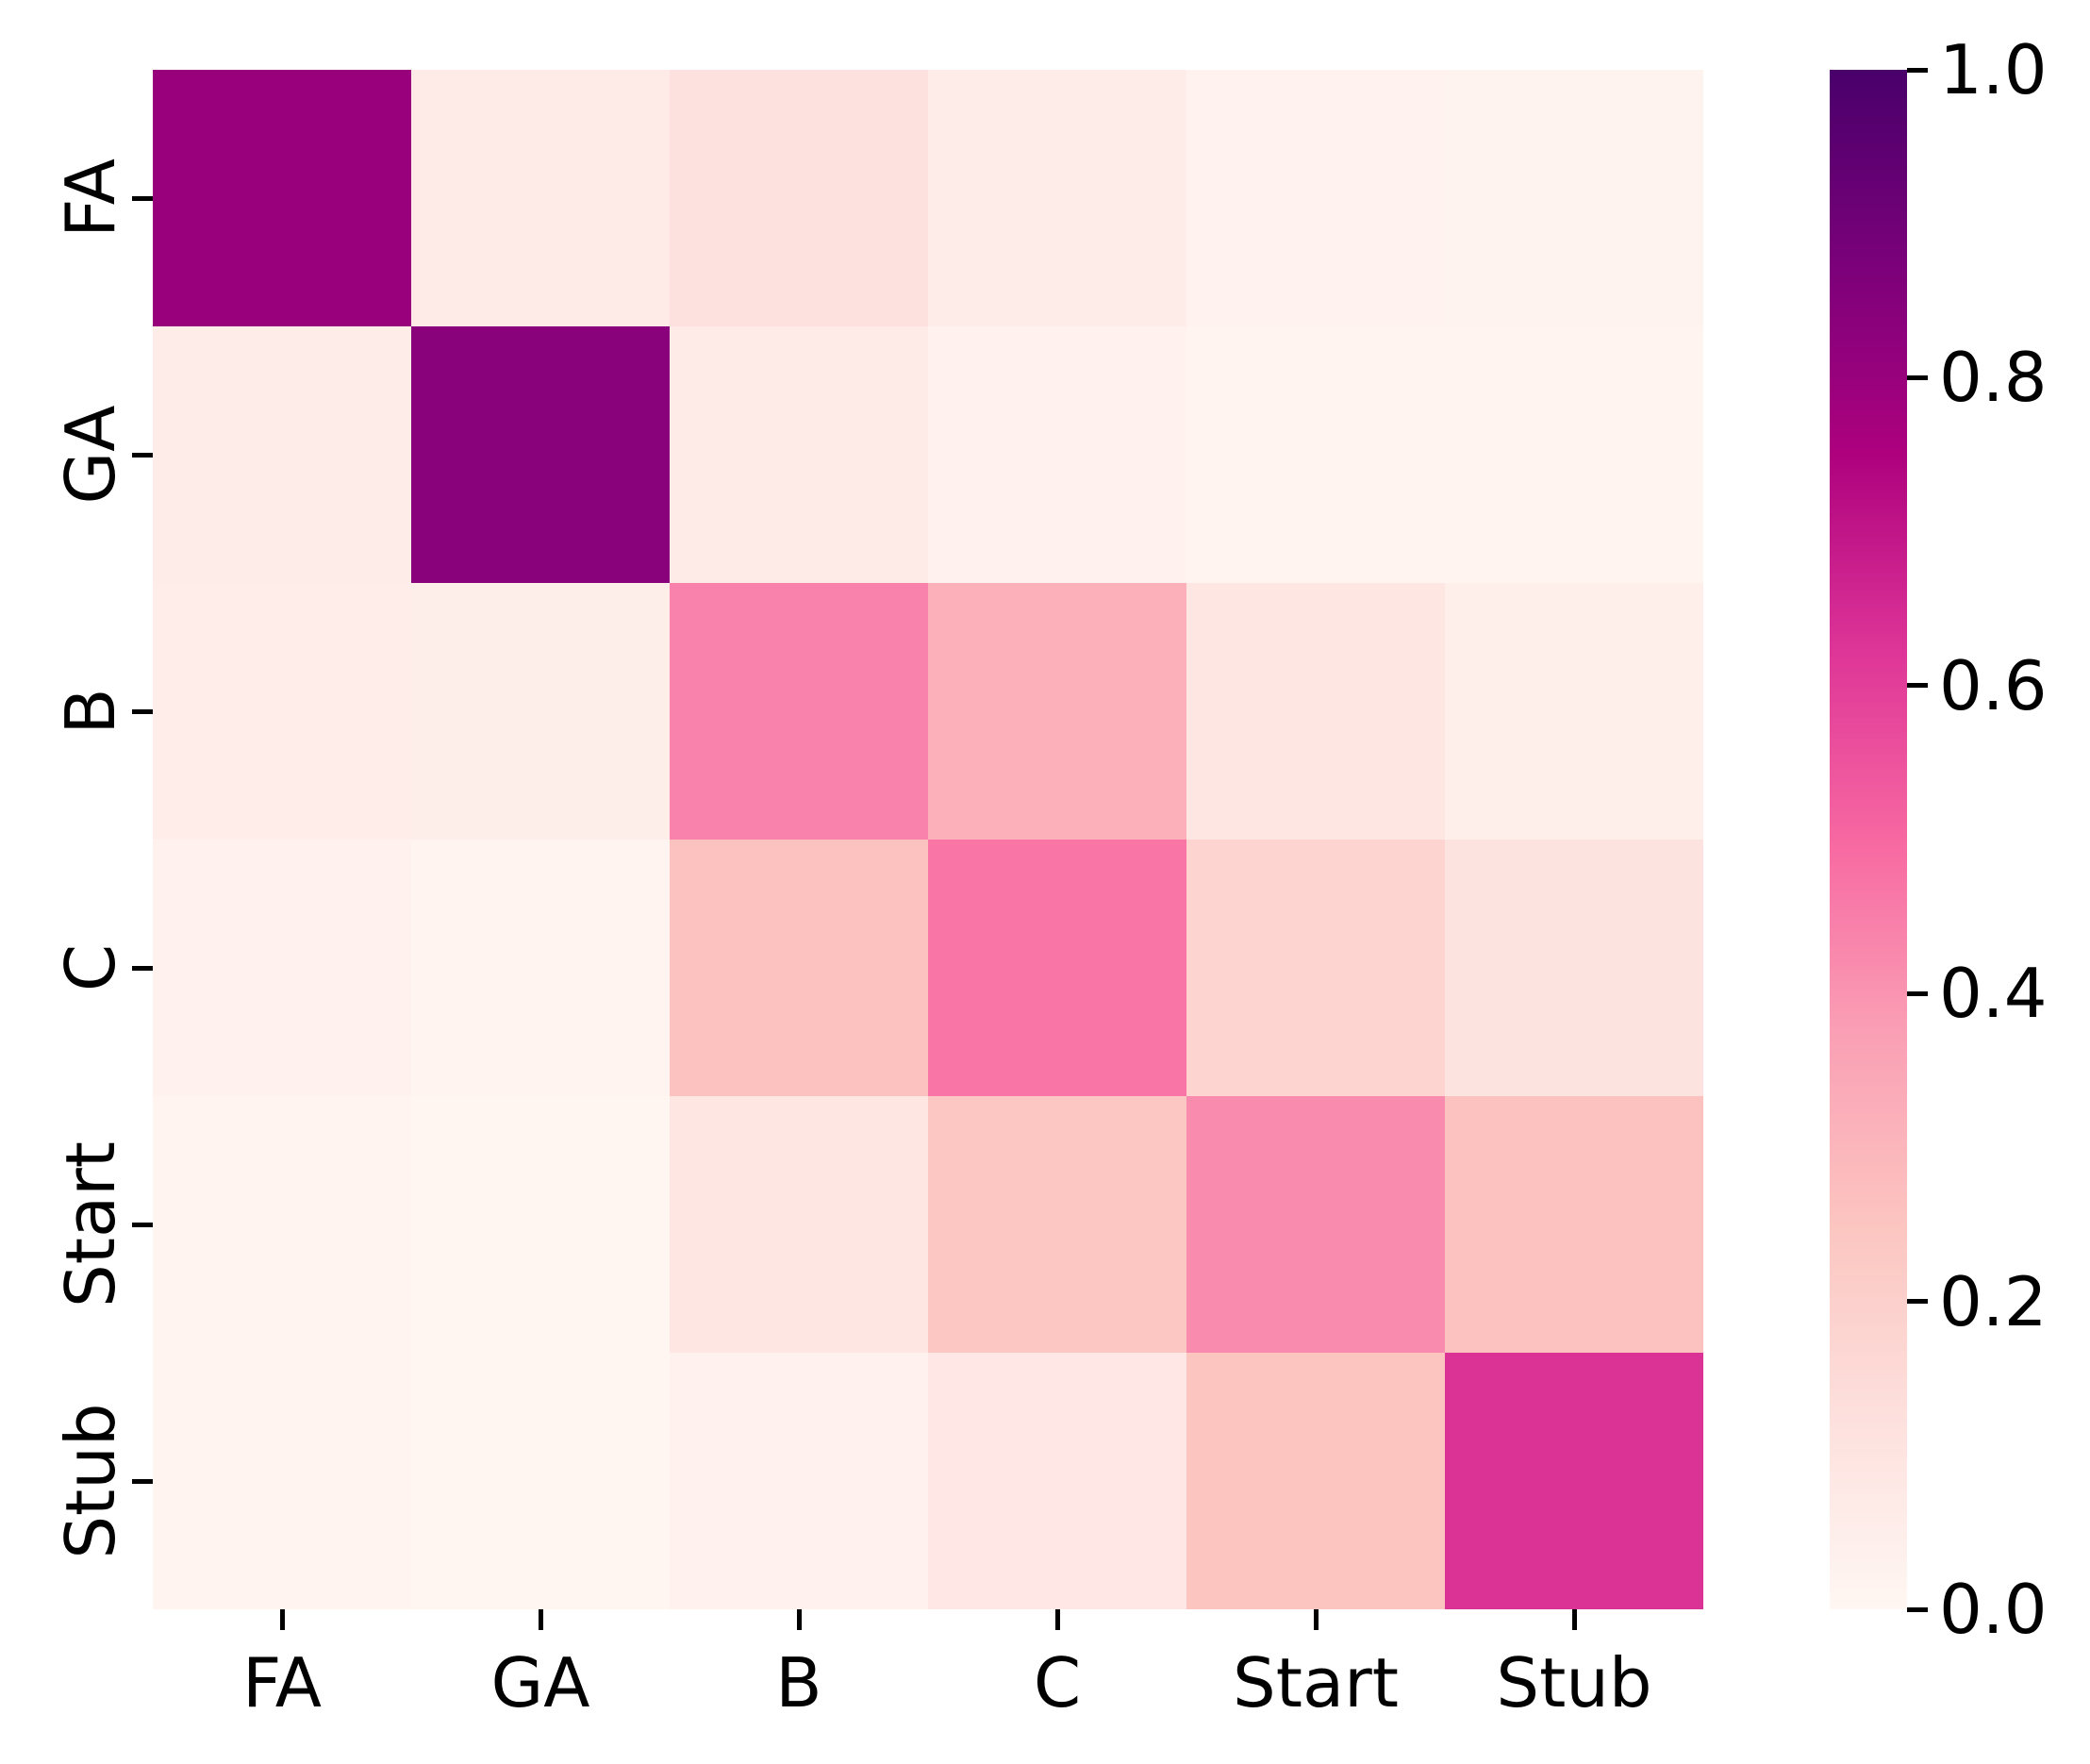  Describe the element at coordinates (282, 1481) in the screenshot. I see `heatmap-cell-Stub-FA` at that location.